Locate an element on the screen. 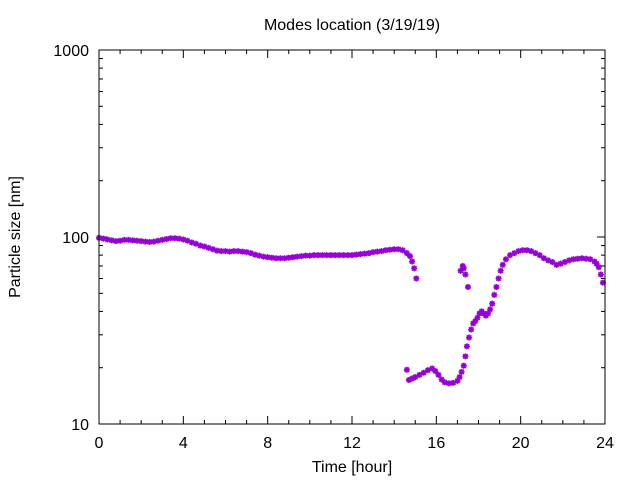 Image resolution: width=640 pixels, height=485 pixels. x-tick-label: 4 is located at coordinates (183, 443).